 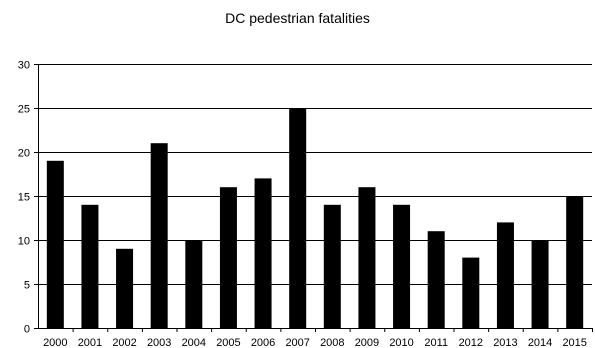 What do you see at coordinates (263, 253) in the screenshot?
I see `bar-2006` at bounding box center [263, 253].